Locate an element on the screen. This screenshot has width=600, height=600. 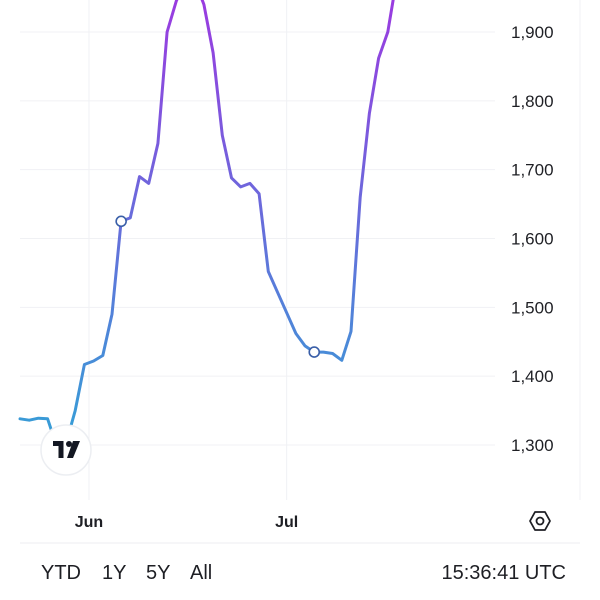
markers is located at coordinates (218, 286).